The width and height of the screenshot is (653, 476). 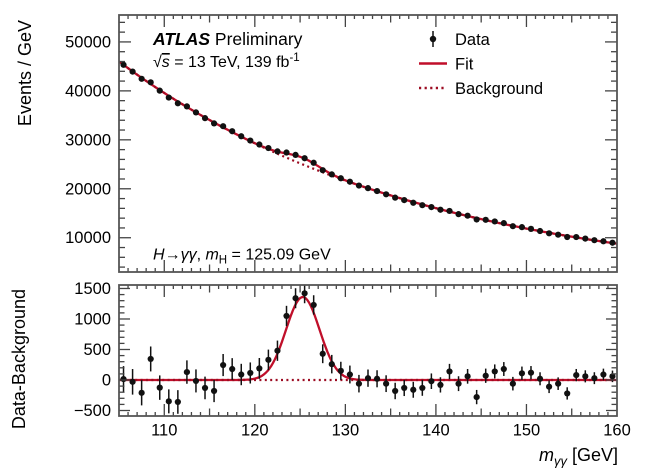 What do you see at coordinates (227, 39) in the screenshot?
I see `atlas-preliminary-label: ATLAS Preliminary` at bounding box center [227, 39].